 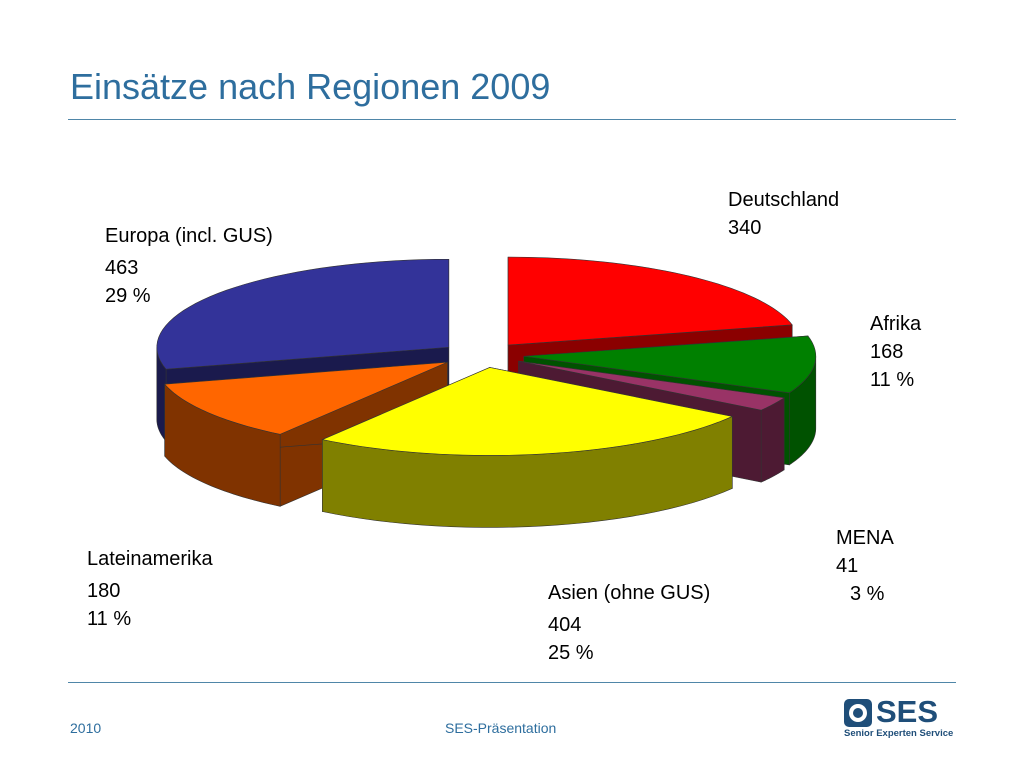 What do you see at coordinates (128, 296) in the screenshot?
I see `label-europa-percent: 29 %` at bounding box center [128, 296].